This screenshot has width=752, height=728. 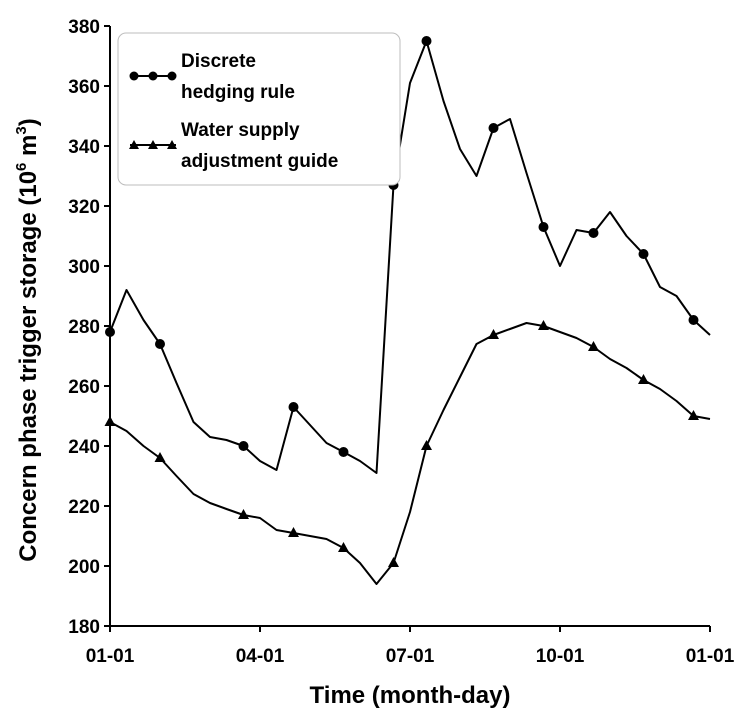 I want to click on y-tick-label: 360, so click(x=84, y=87).